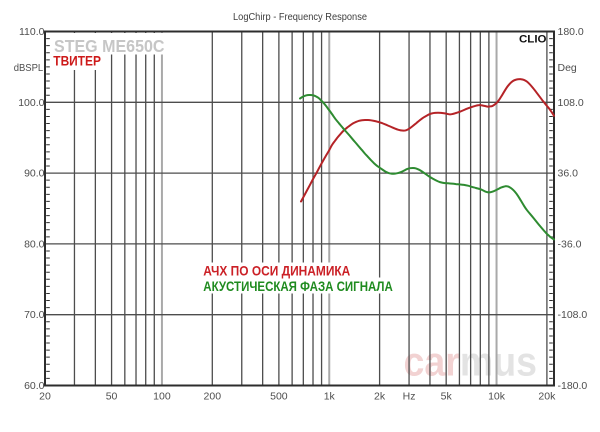 Image resolution: width=600 pixels, height=432 pixels. I want to click on svg-text: dBSPL, so click(29, 68).